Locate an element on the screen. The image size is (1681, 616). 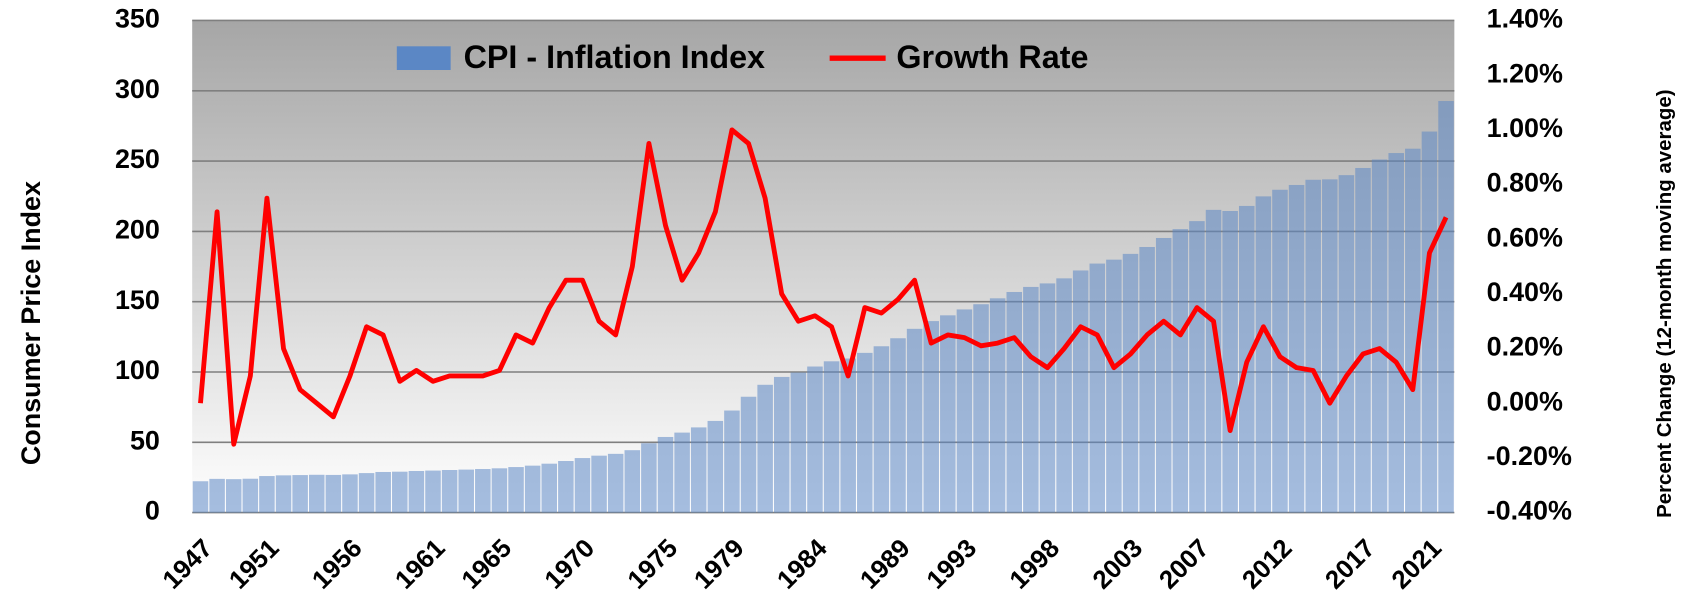
y-tick-label: 100 is located at coordinates (137, 370).